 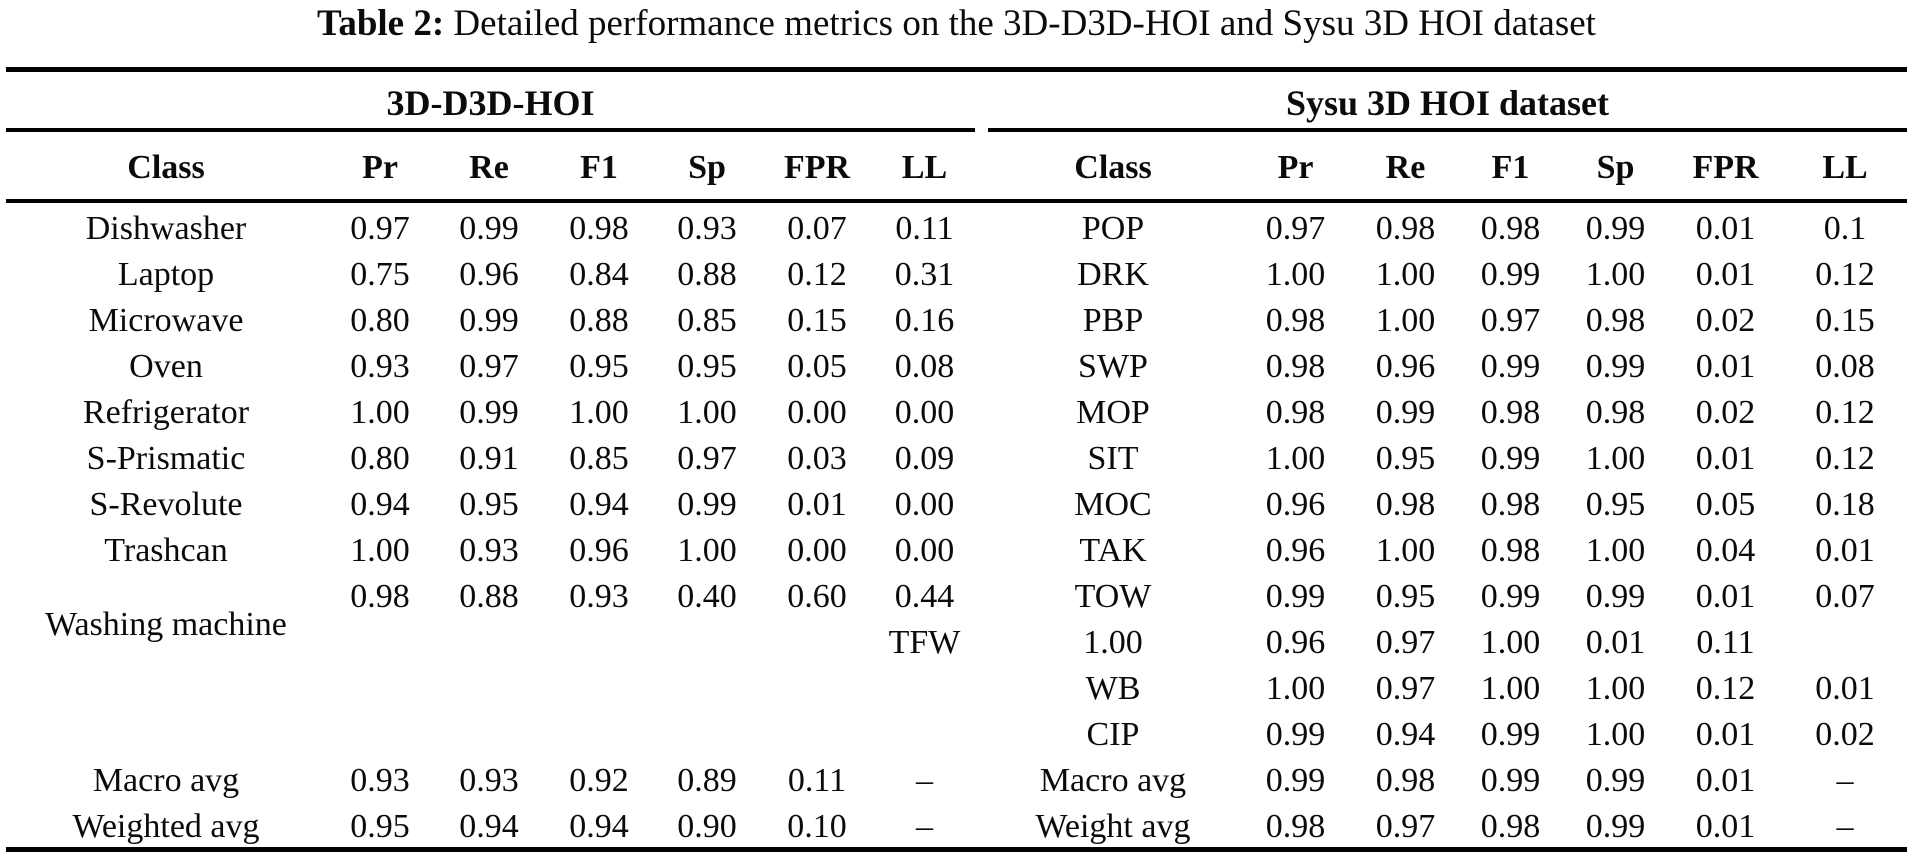 What do you see at coordinates (956, 849) in the screenshot?
I see `bottom-rule` at bounding box center [956, 849].